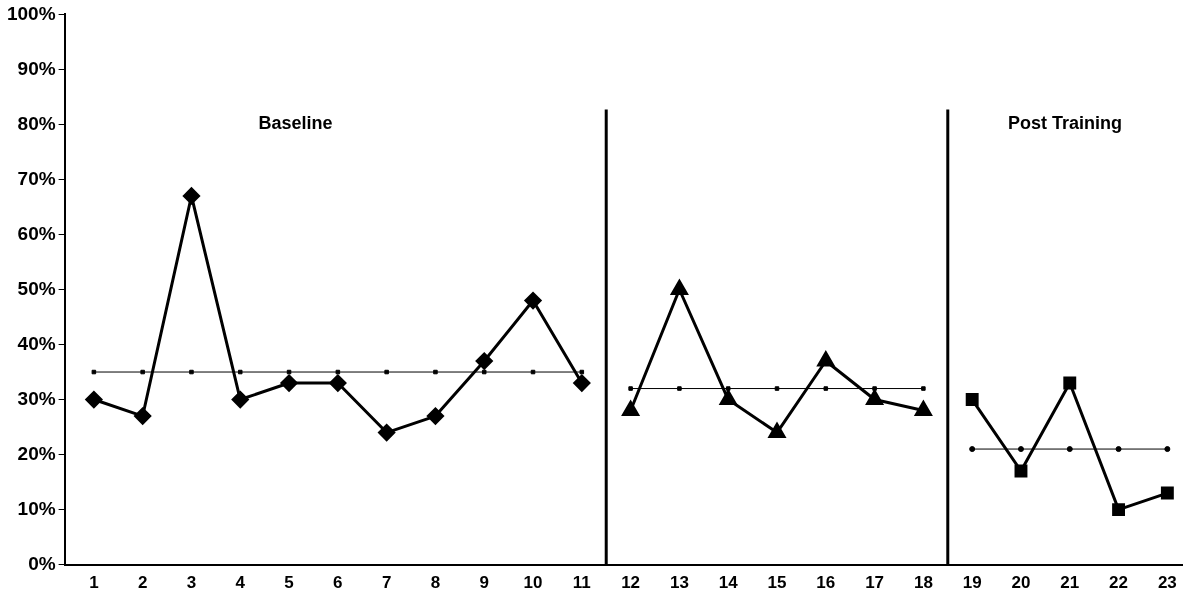  What do you see at coordinates (36, 233) in the screenshot?
I see `y-tick-label: 60%` at bounding box center [36, 233].